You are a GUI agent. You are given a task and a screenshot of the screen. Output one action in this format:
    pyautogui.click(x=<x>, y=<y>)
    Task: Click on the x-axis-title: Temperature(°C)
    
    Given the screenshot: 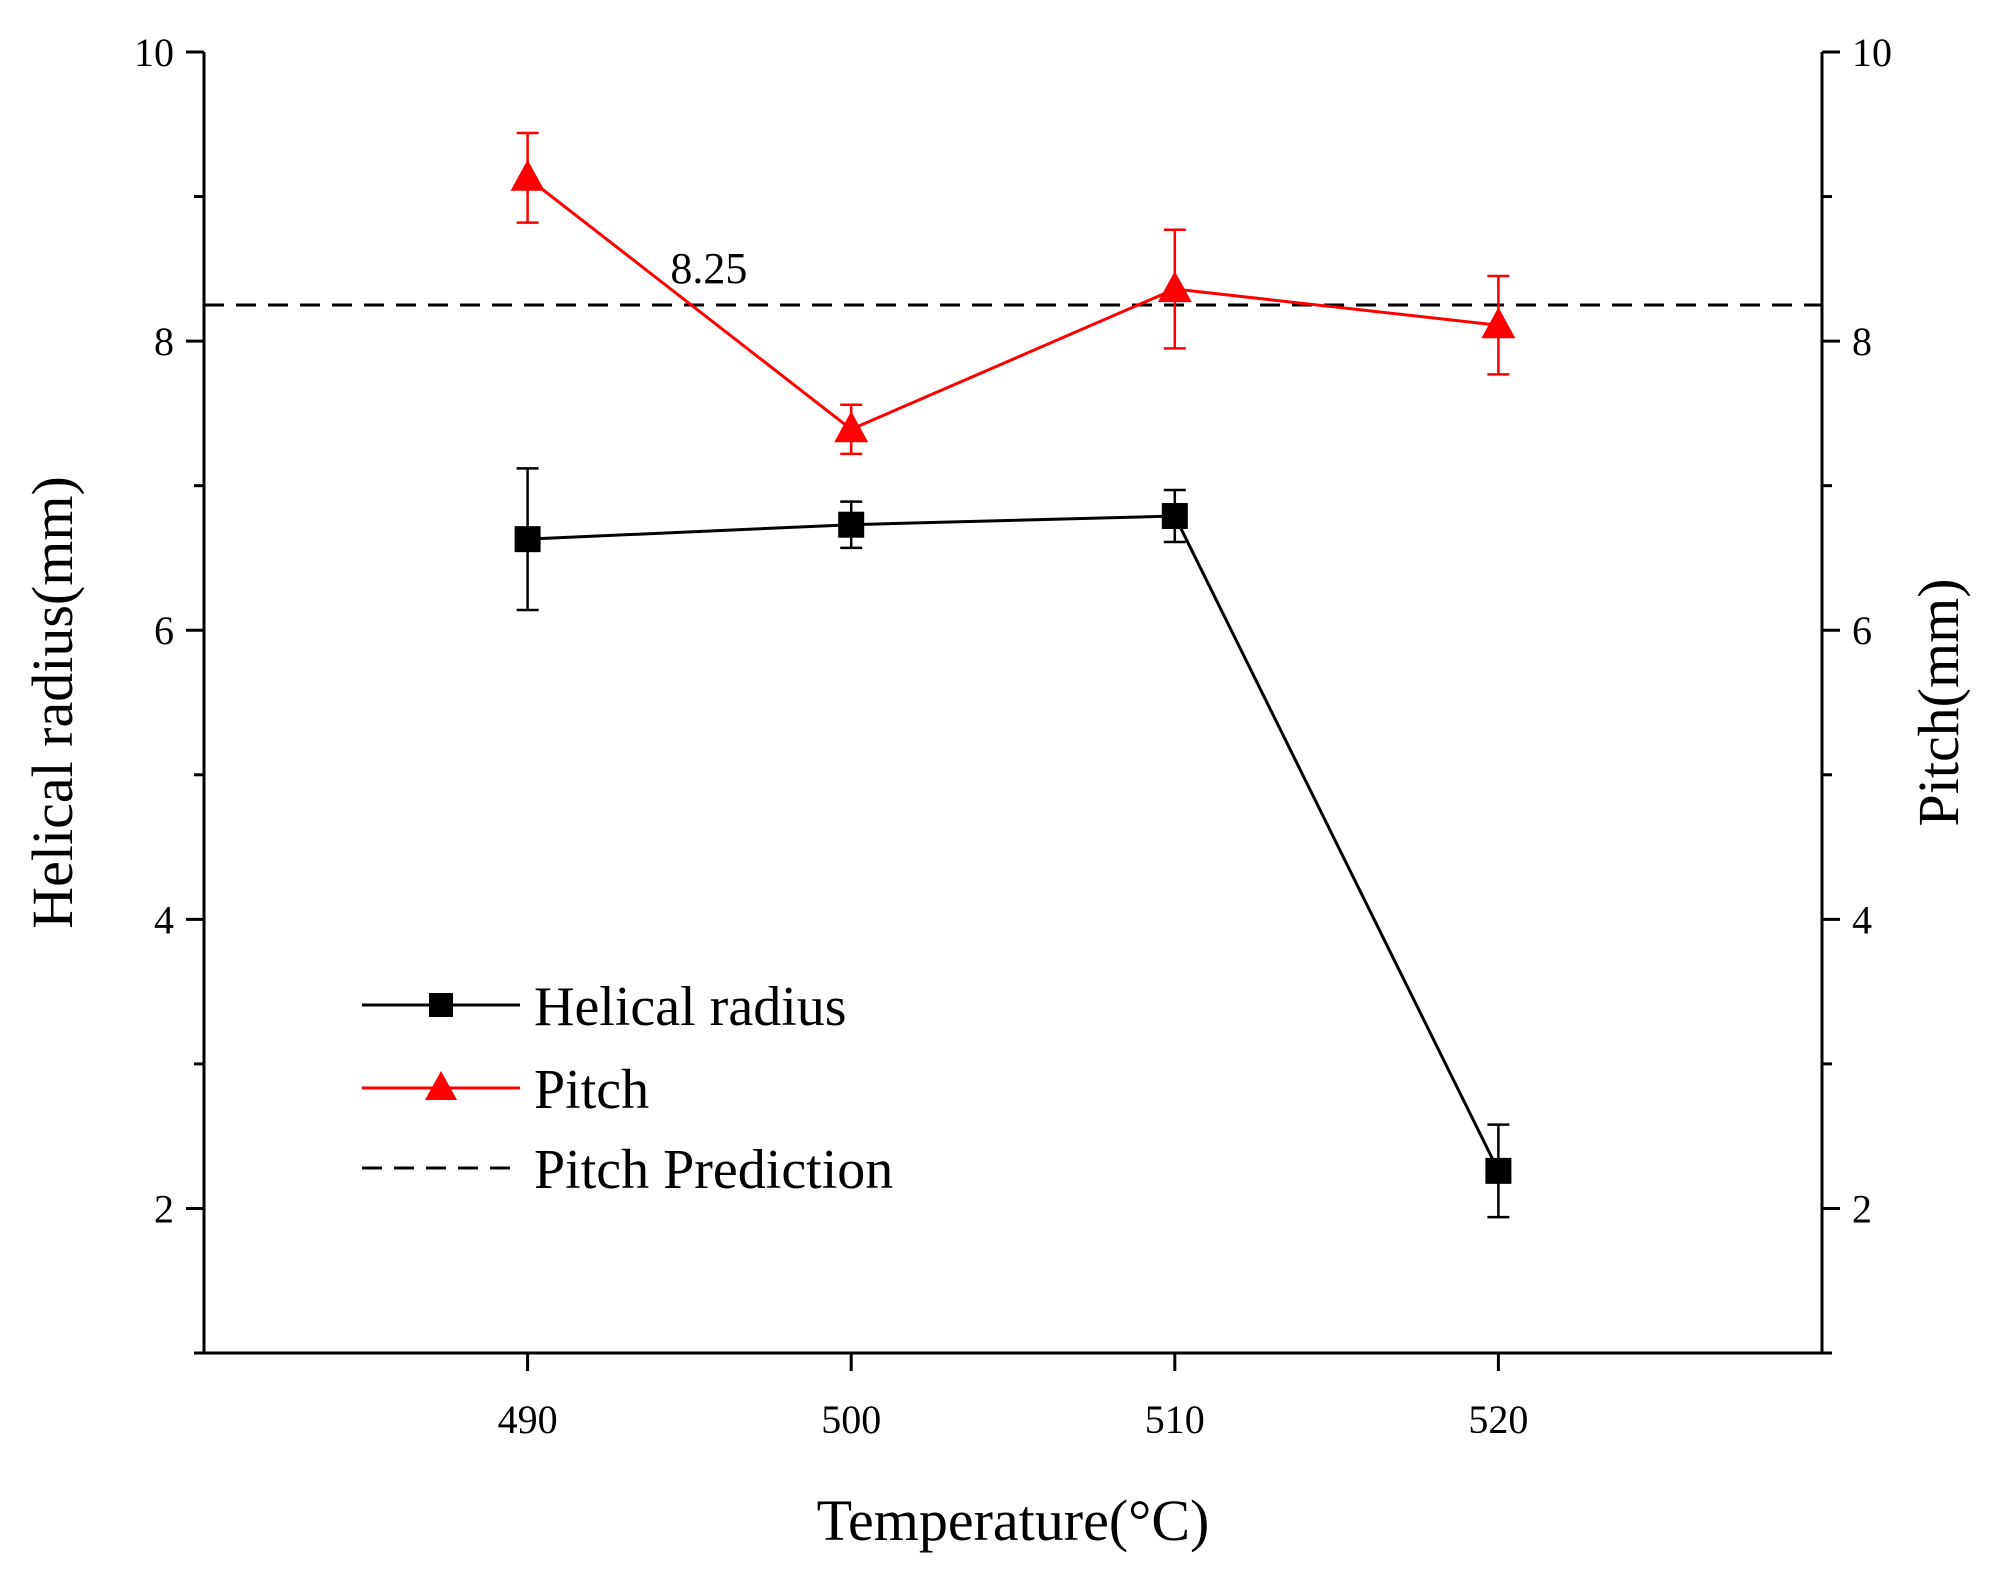 What is the action you would take?
    pyautogui.click(x=1013, y=1520)
    